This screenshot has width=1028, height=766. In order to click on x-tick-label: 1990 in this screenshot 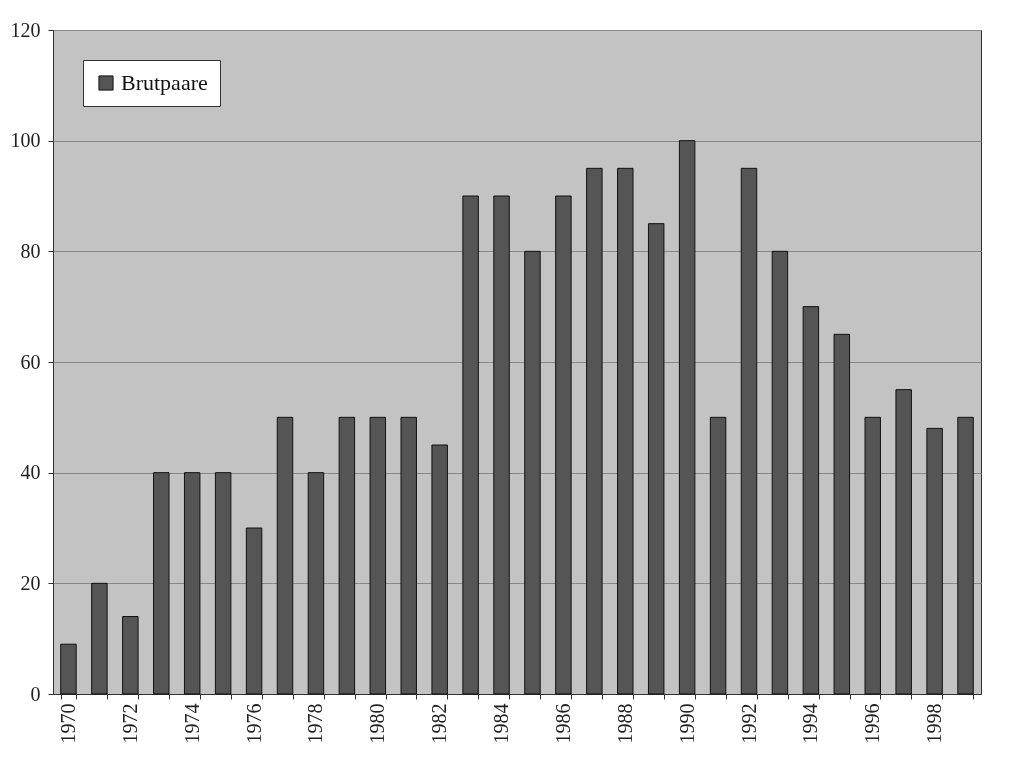, I will do `click(686, 723)`.